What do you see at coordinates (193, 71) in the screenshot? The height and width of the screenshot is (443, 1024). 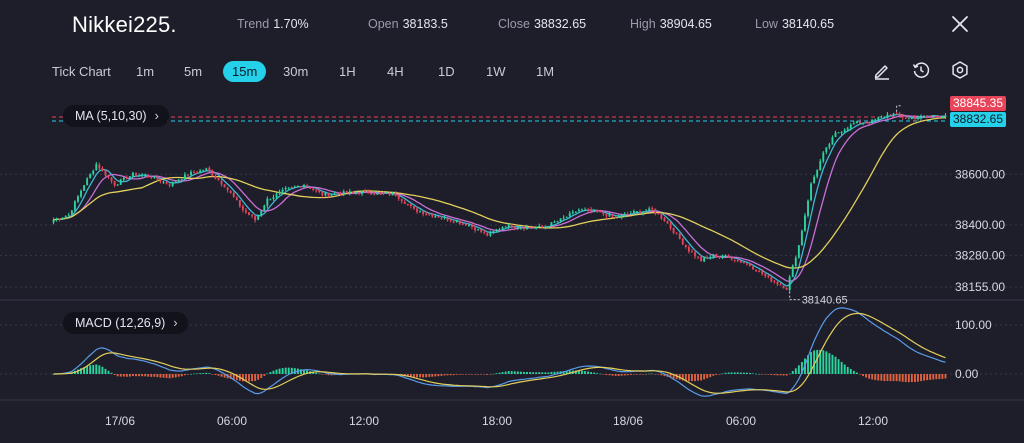 I see `timeframe-5m: 5m` at bounding box center [193, 71].